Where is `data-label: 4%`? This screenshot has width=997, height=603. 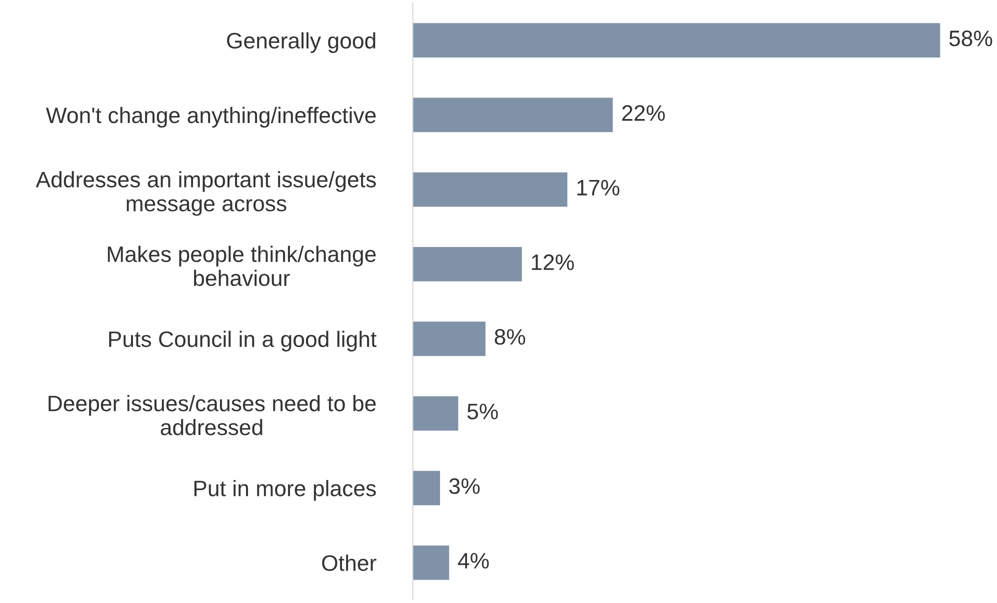
data-label: 4% is located at coordinates (473, 561).